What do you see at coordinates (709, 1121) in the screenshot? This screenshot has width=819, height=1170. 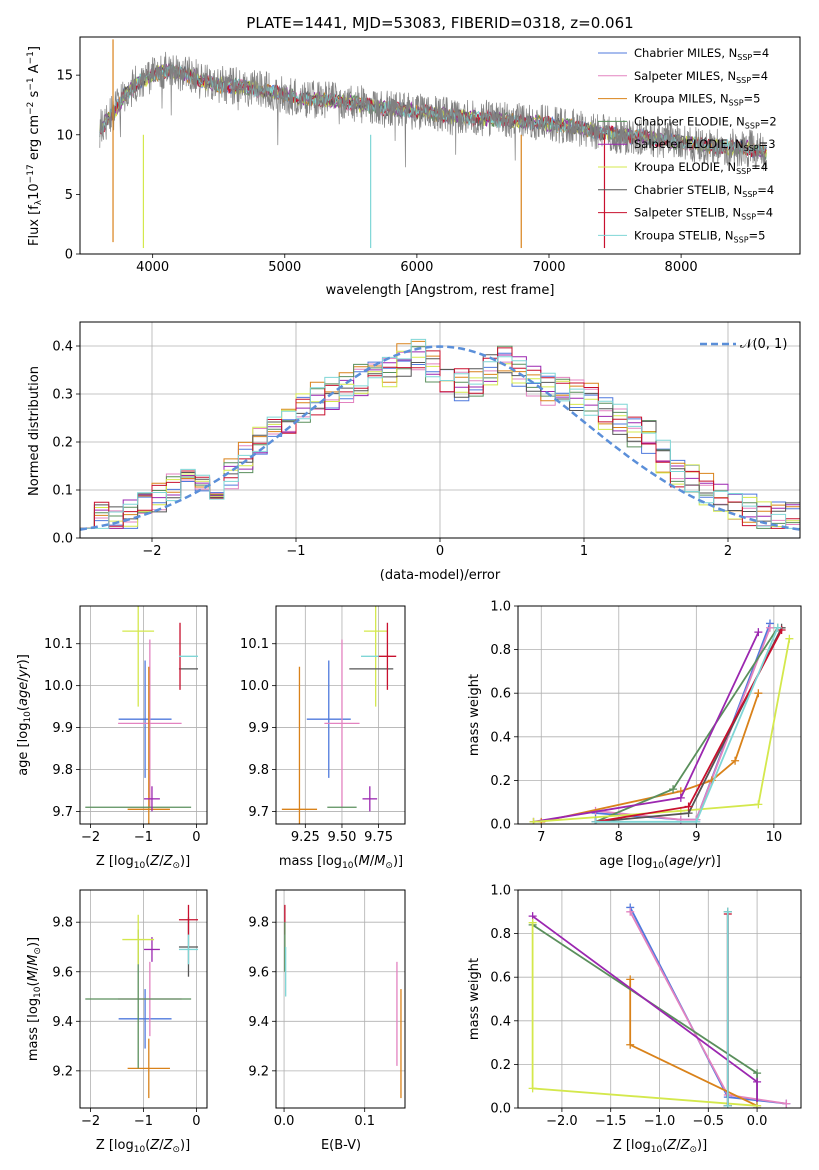 I see `x-tick-label: −0.5` at bounding box center [709, 1121].